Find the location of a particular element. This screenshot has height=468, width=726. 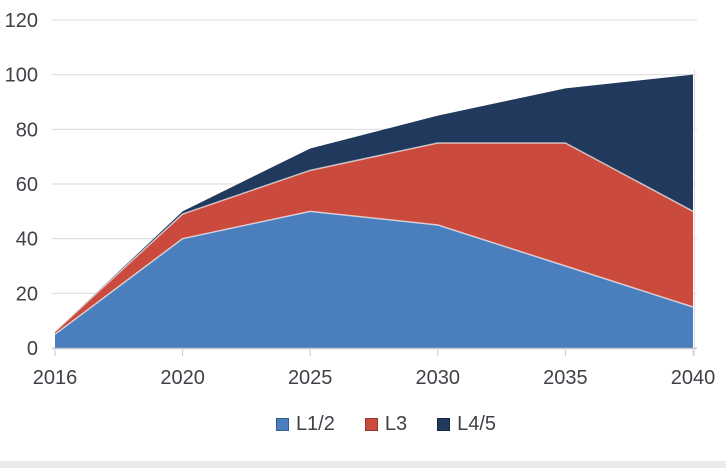

svg-text: 0 is located at coordinates (32, 349).